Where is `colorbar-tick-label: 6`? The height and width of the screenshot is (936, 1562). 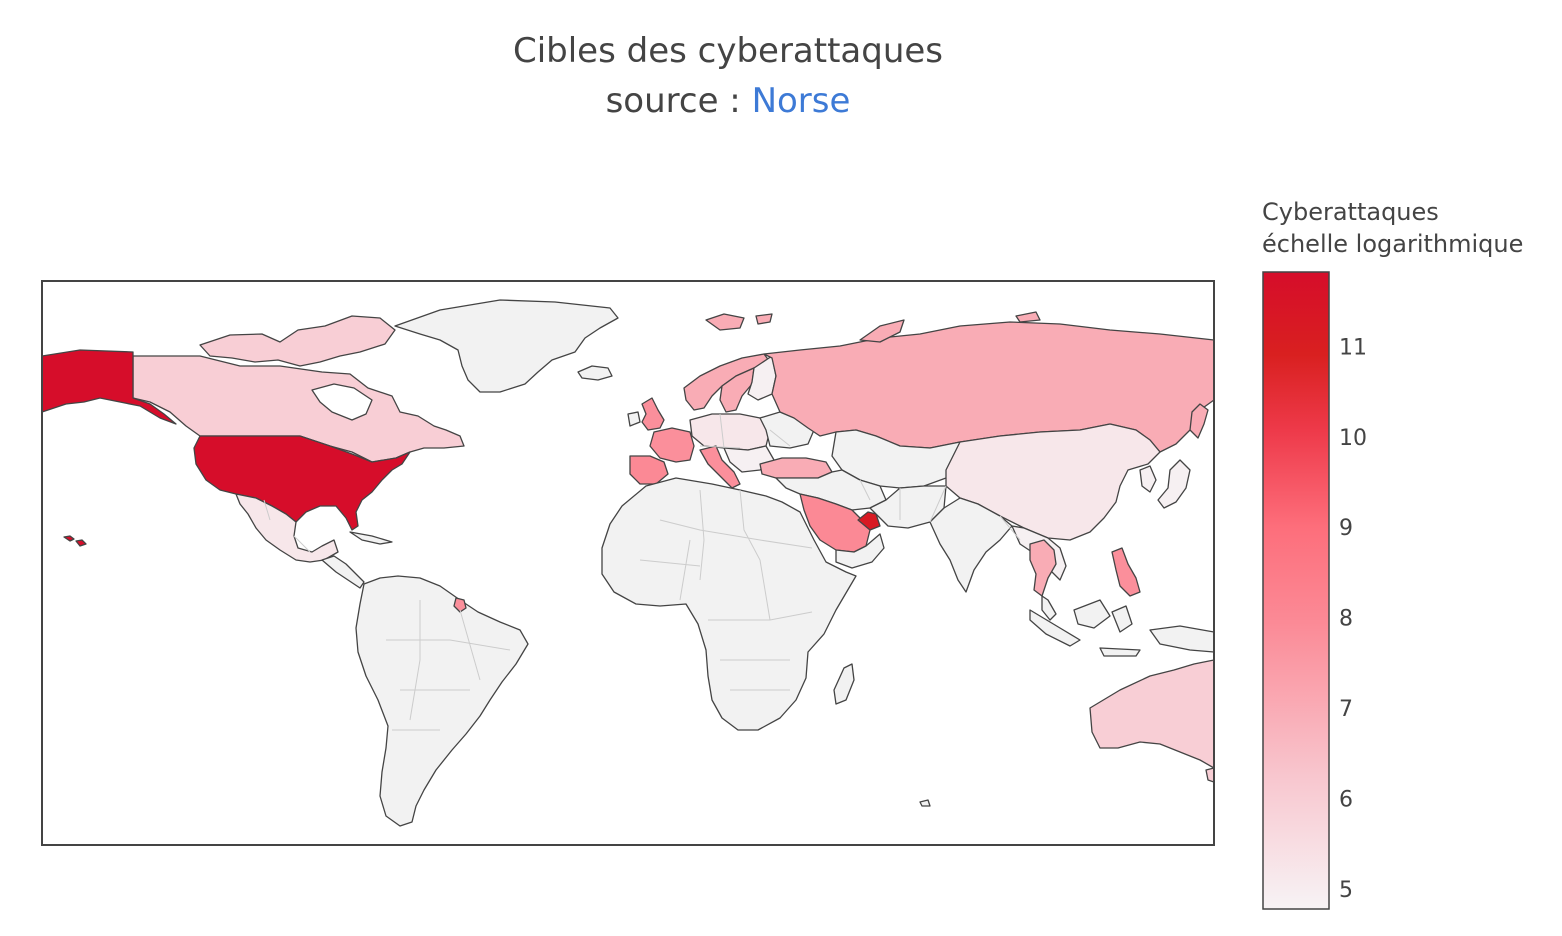 colorbar-tick-label: 6 is located at coordinates (1346, 799).